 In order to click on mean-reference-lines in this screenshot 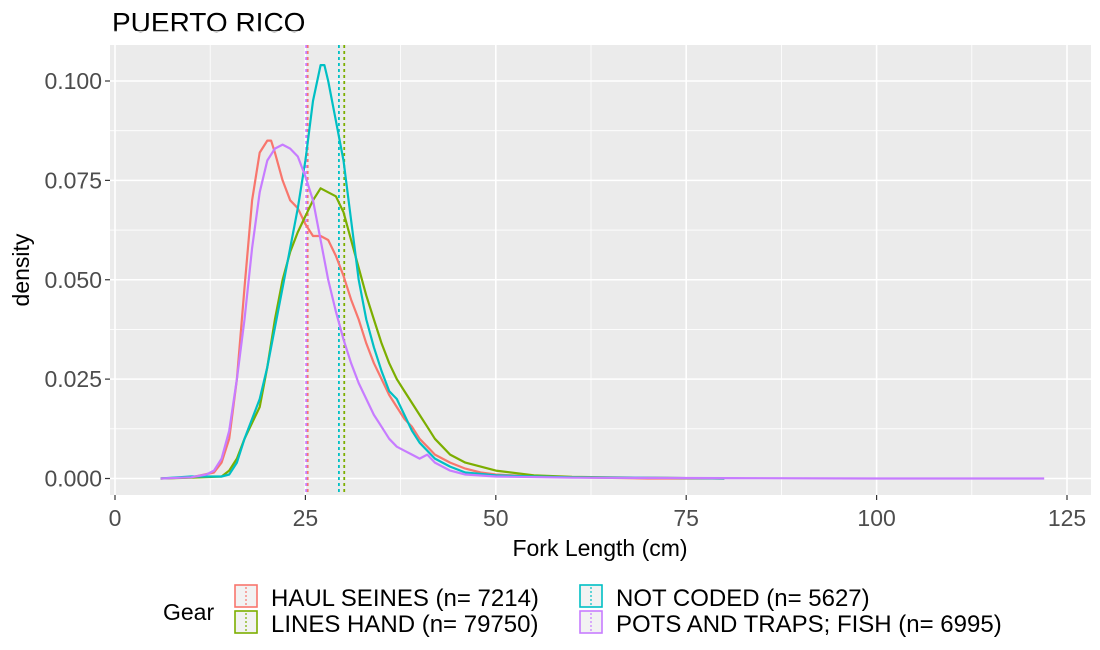, I will do `click(325, 270)`.